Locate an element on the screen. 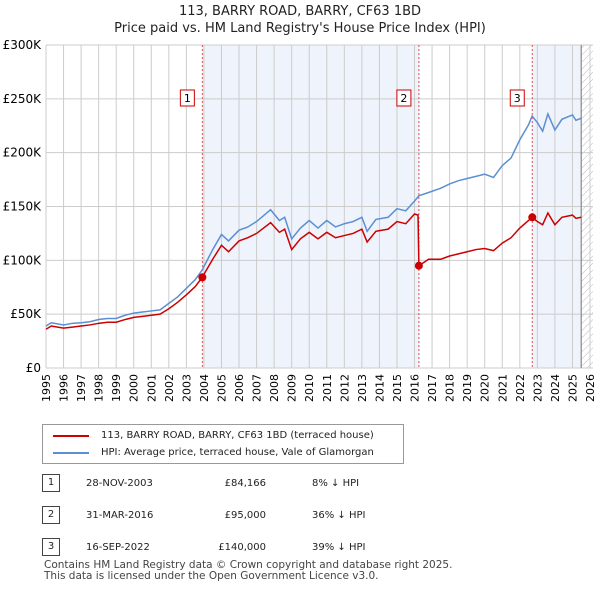 The width and height of the screenshot is (600, 590). sale-date: 16-SEP-2022 is located at coordinates (118, 547).